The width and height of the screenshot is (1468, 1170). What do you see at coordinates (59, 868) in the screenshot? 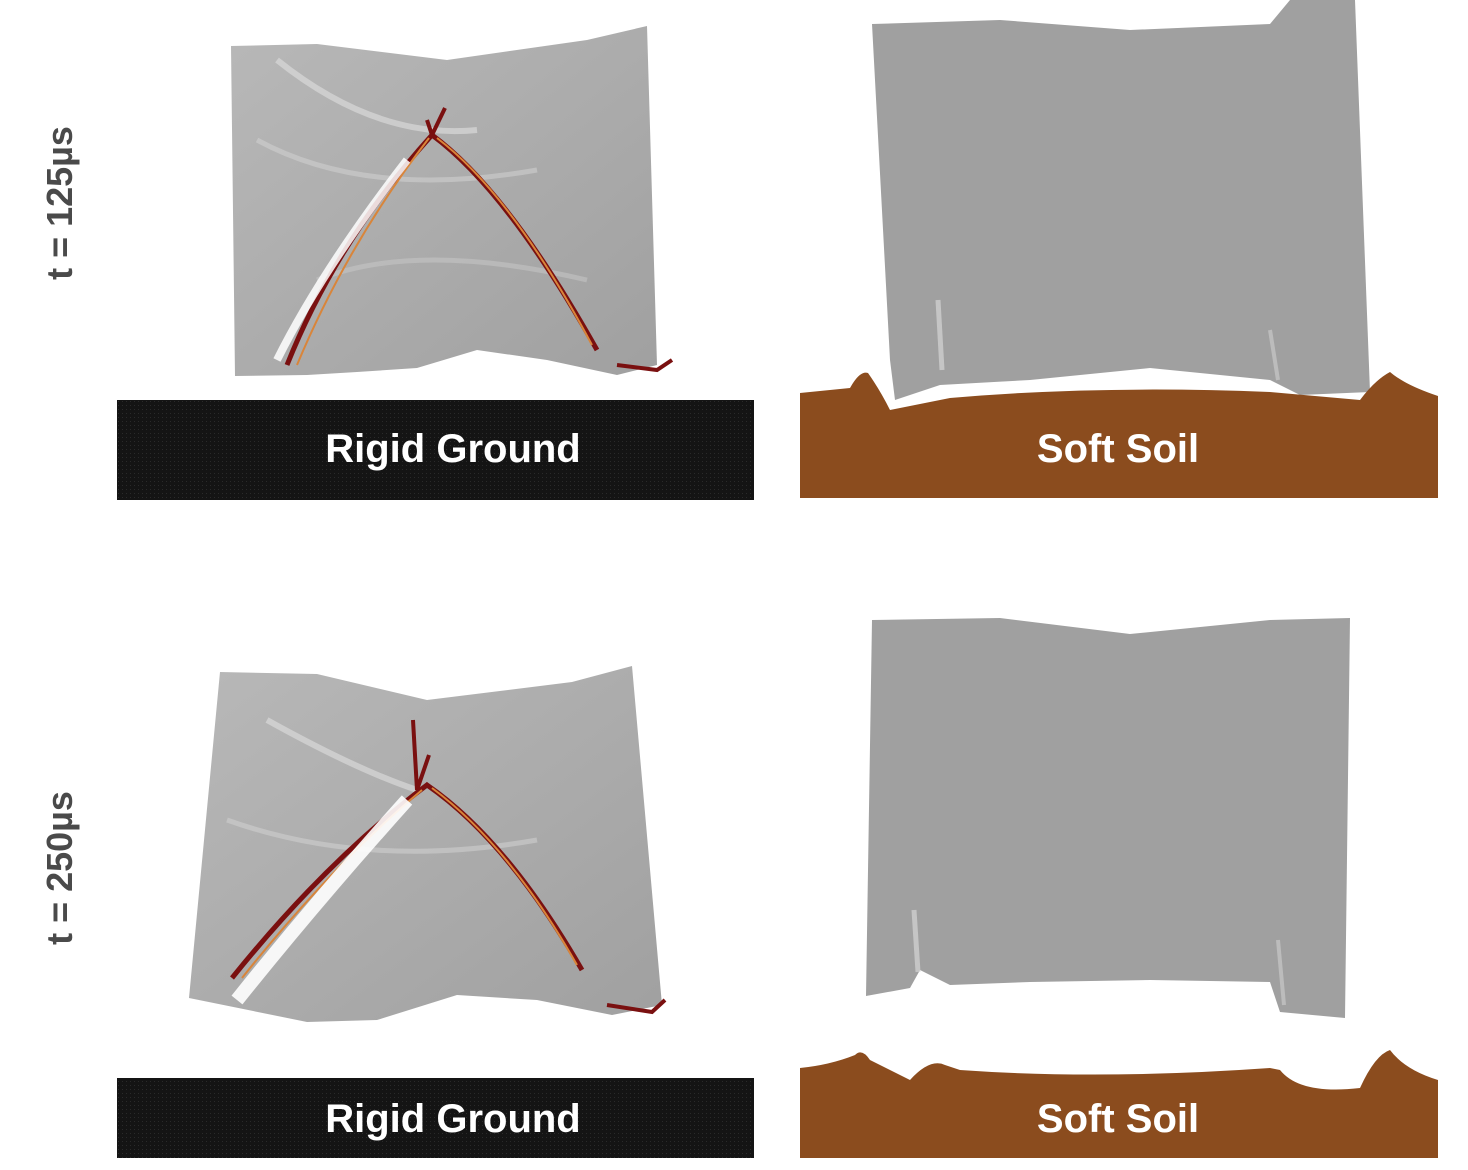
I see `row-time-label-250: t = 250µs` at bounding box center [59, 868].